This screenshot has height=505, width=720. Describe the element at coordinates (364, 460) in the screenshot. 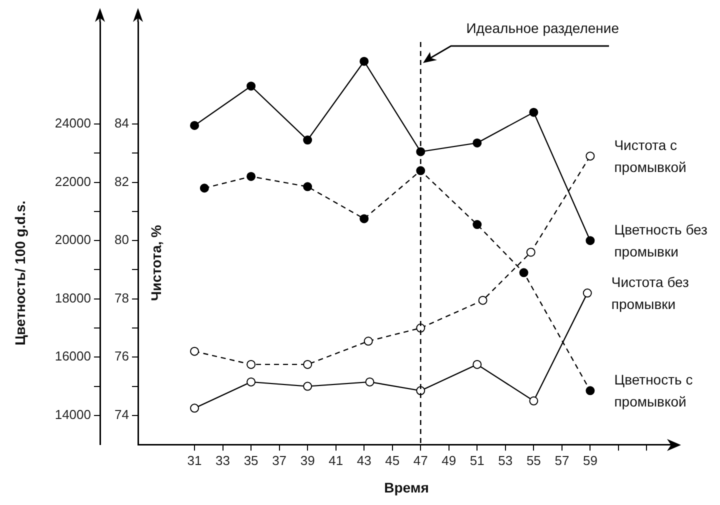

I see `x-tick-label: 43` at that location.